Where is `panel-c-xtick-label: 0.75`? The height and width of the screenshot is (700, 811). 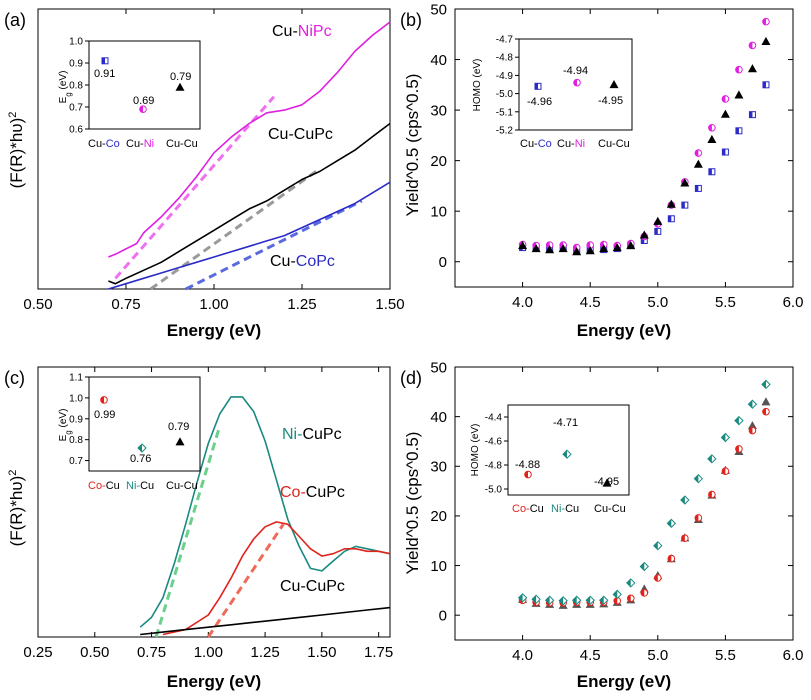 panel-c-xtick-label: 0.75 is located at coordinates (151, 652).